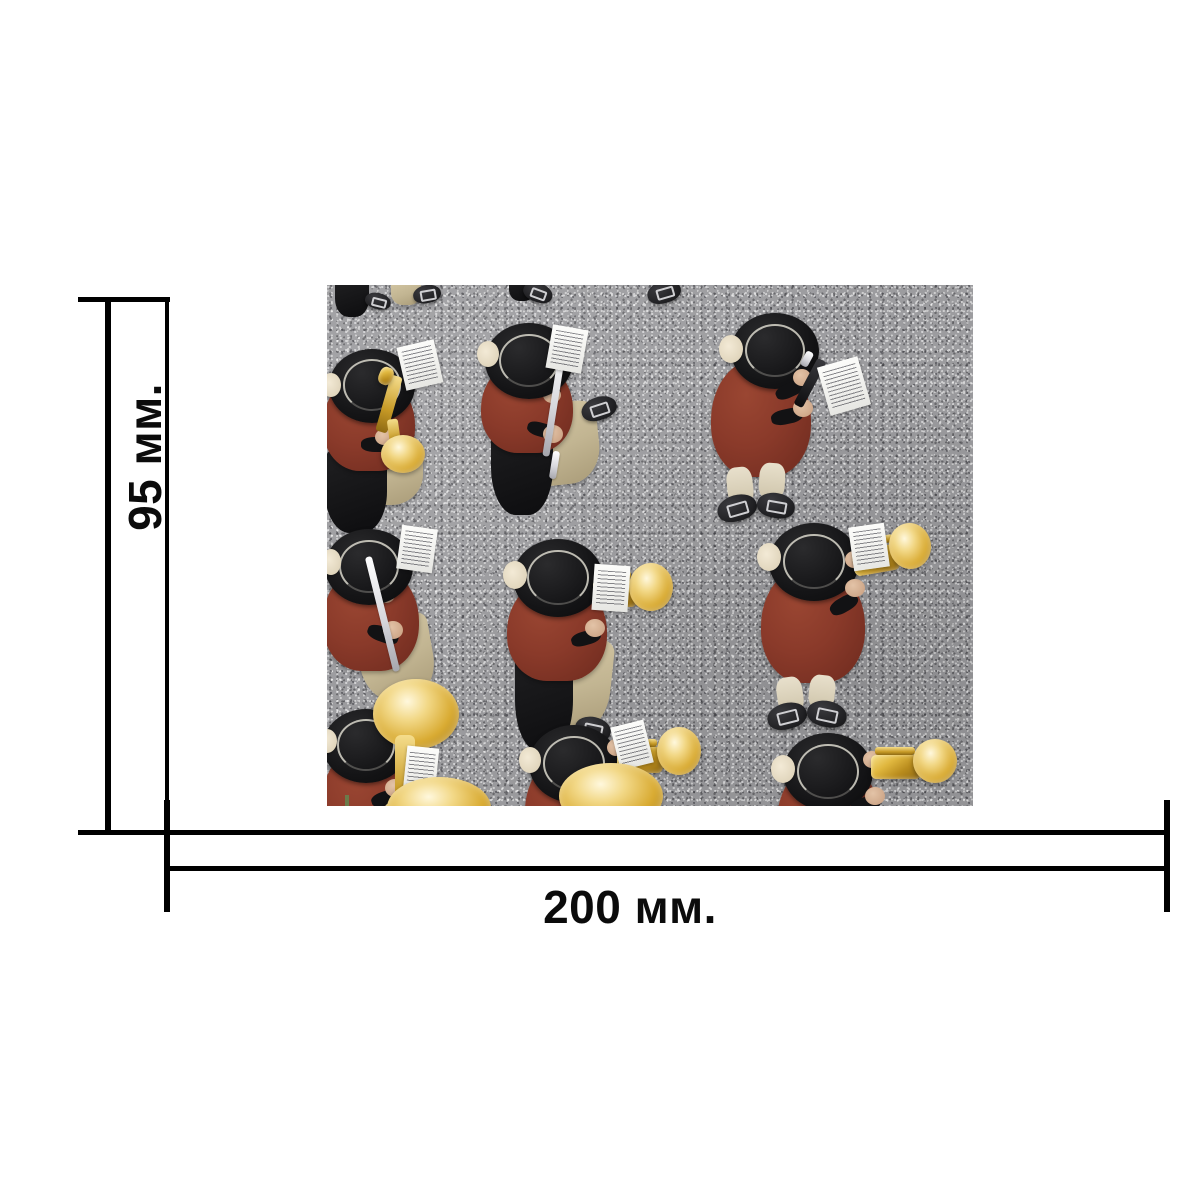  Describe the element at coordinates (1167, 856) in the screenshot. I see `width-dimension-right-tick` at that location.